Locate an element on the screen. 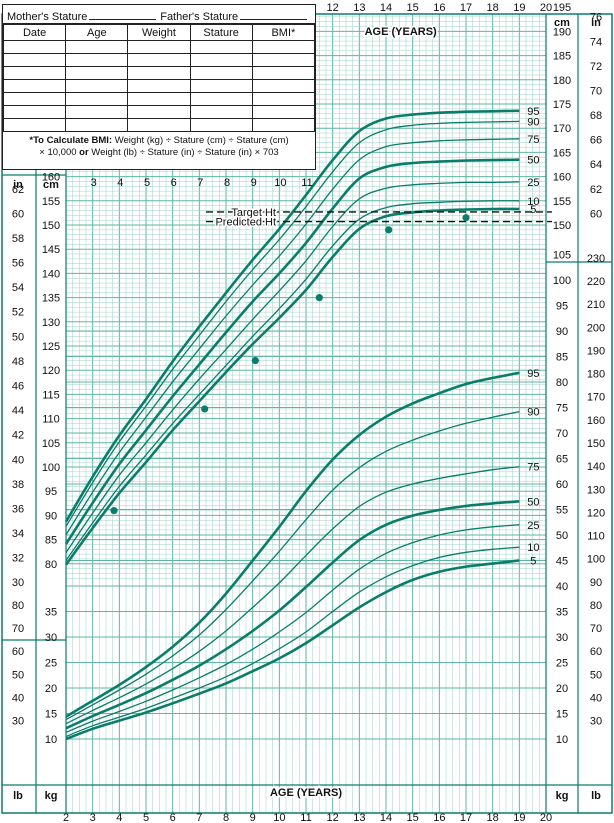 The image size is (614, 823). patient-point is located at coordinates (466, 218).